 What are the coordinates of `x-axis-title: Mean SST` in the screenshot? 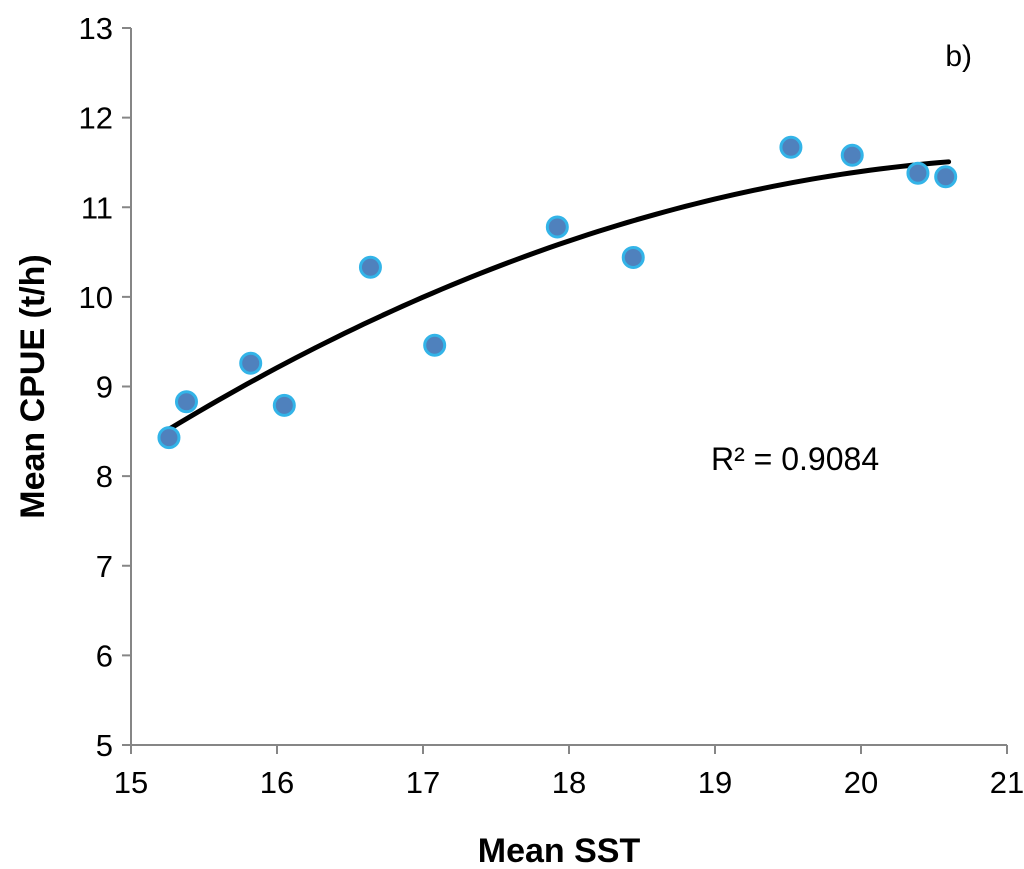 It's located at (559, 850).